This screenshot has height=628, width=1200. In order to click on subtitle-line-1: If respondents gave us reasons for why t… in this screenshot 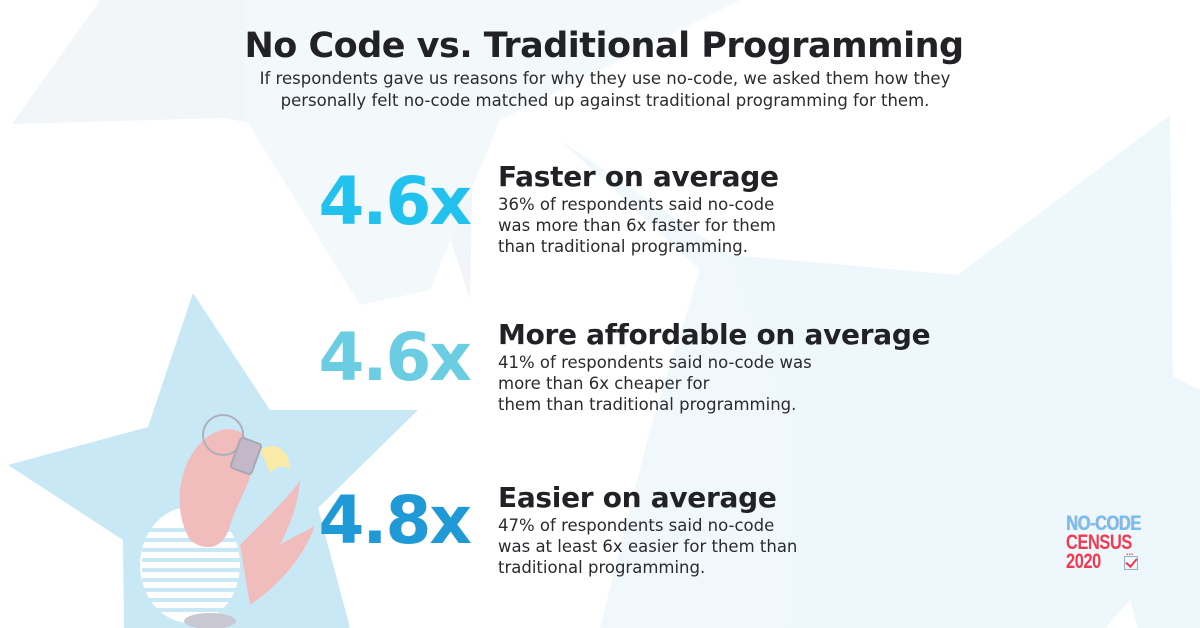, I will do `click(605, 78)`.